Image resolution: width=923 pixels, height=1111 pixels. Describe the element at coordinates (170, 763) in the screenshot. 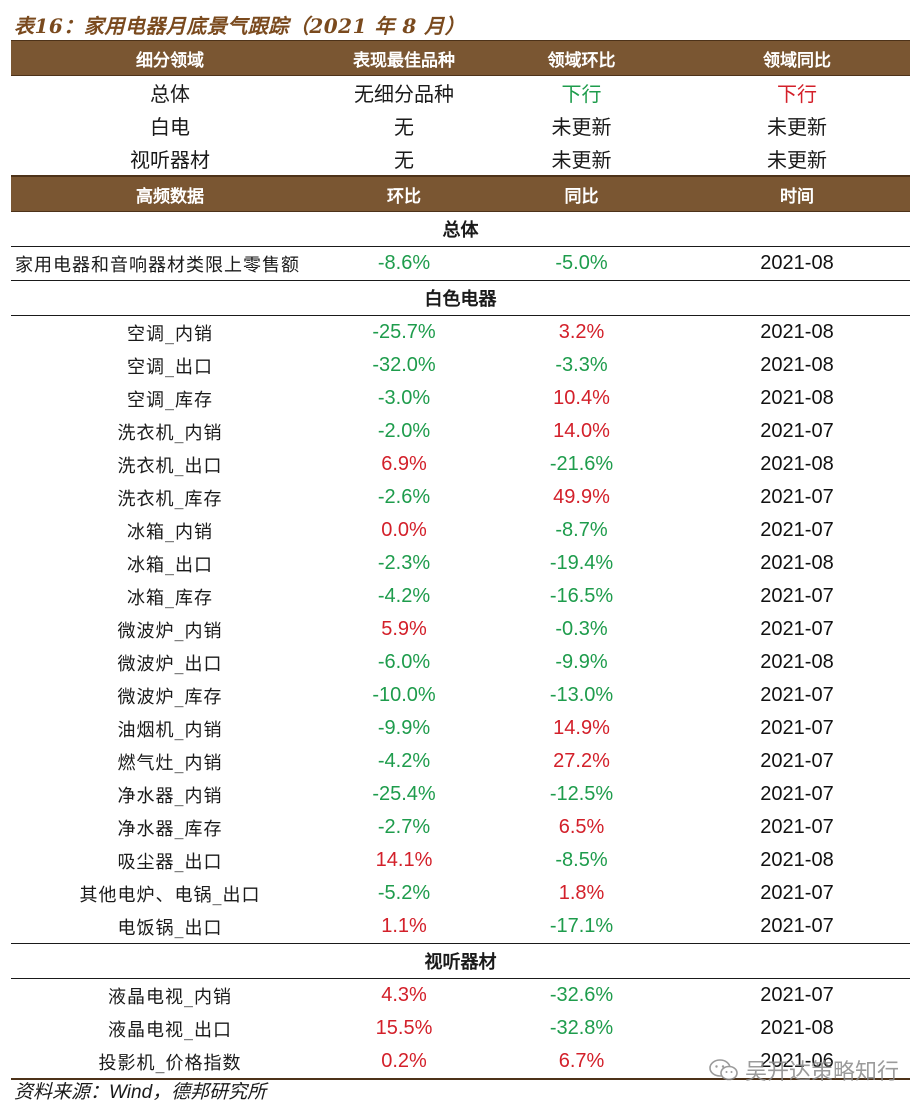

I see `item-name: 燃气灶_内销` at that location.